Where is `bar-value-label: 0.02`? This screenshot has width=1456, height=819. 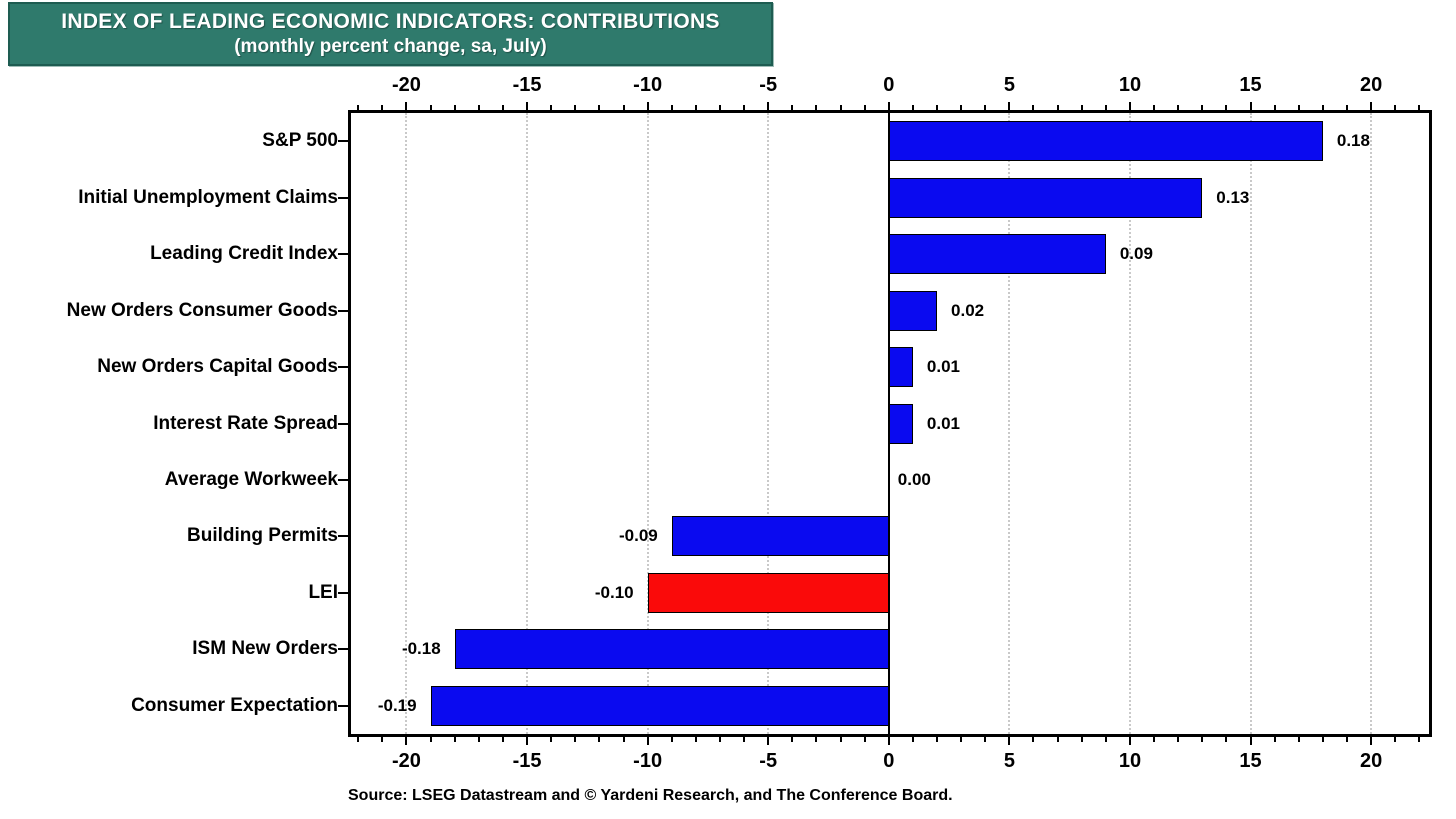 bar-value-label: 0.02 is located at coordinates (968, 310).